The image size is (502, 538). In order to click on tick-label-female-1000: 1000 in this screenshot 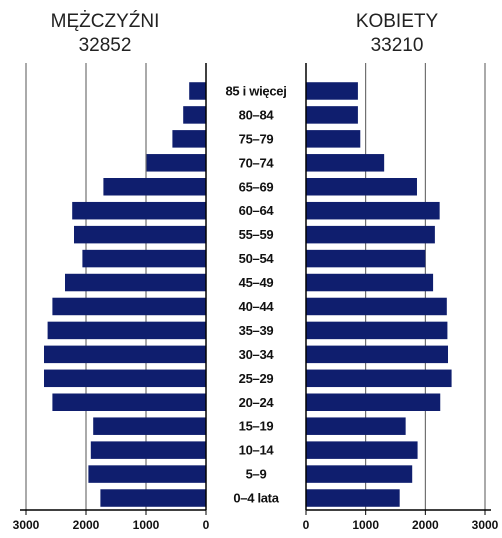, I will do `click(365, 525)`.